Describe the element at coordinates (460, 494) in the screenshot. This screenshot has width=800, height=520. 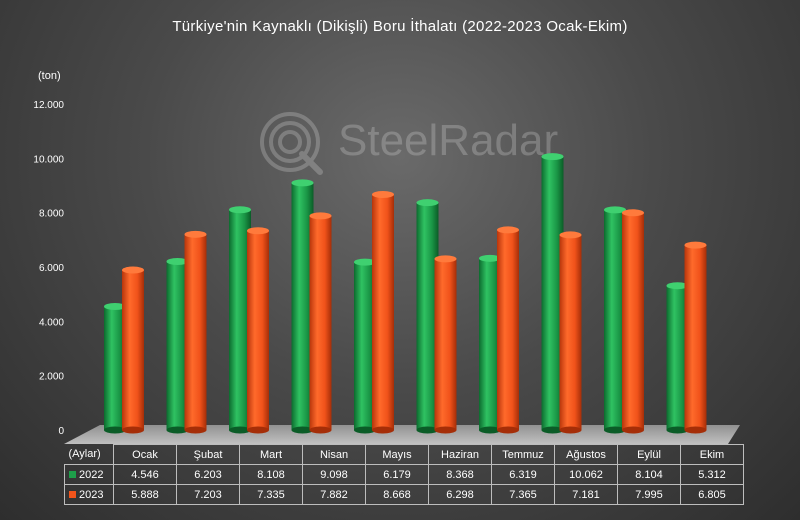
I see `data-label: 6.298` at that location.